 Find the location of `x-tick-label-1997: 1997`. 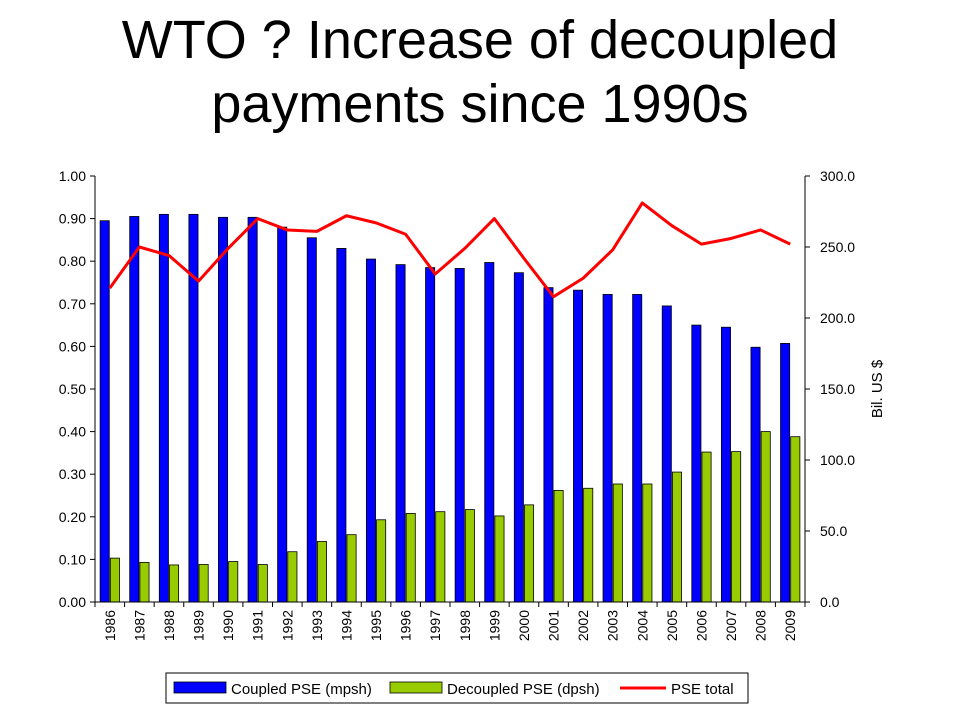

x-tick-label-1997: 1997 is located at coordinates (435, 625).